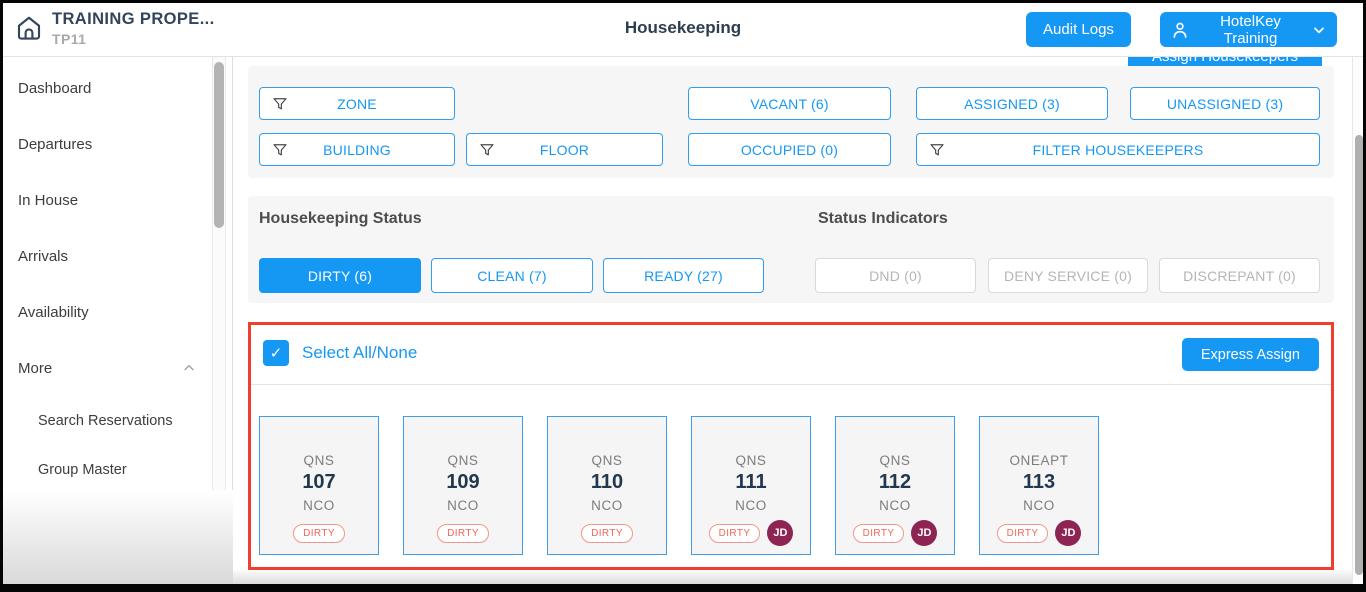  What do you see at coordinates (82, 470) in the screenshot?
I see `sidebar-item-group-master: Group Master` at bounding box center [82, 470].